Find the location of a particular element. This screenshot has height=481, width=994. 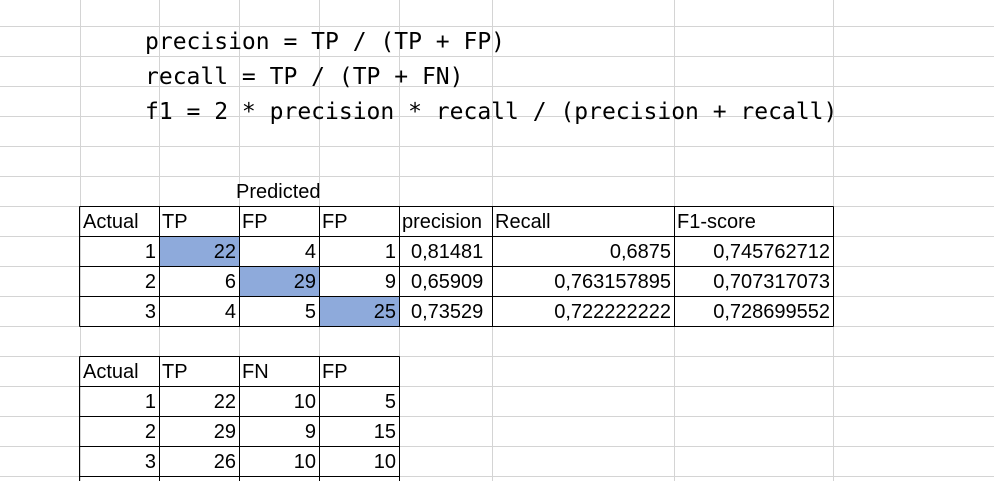

t1-header-recall: Recall is located at coordinates (523, 222).